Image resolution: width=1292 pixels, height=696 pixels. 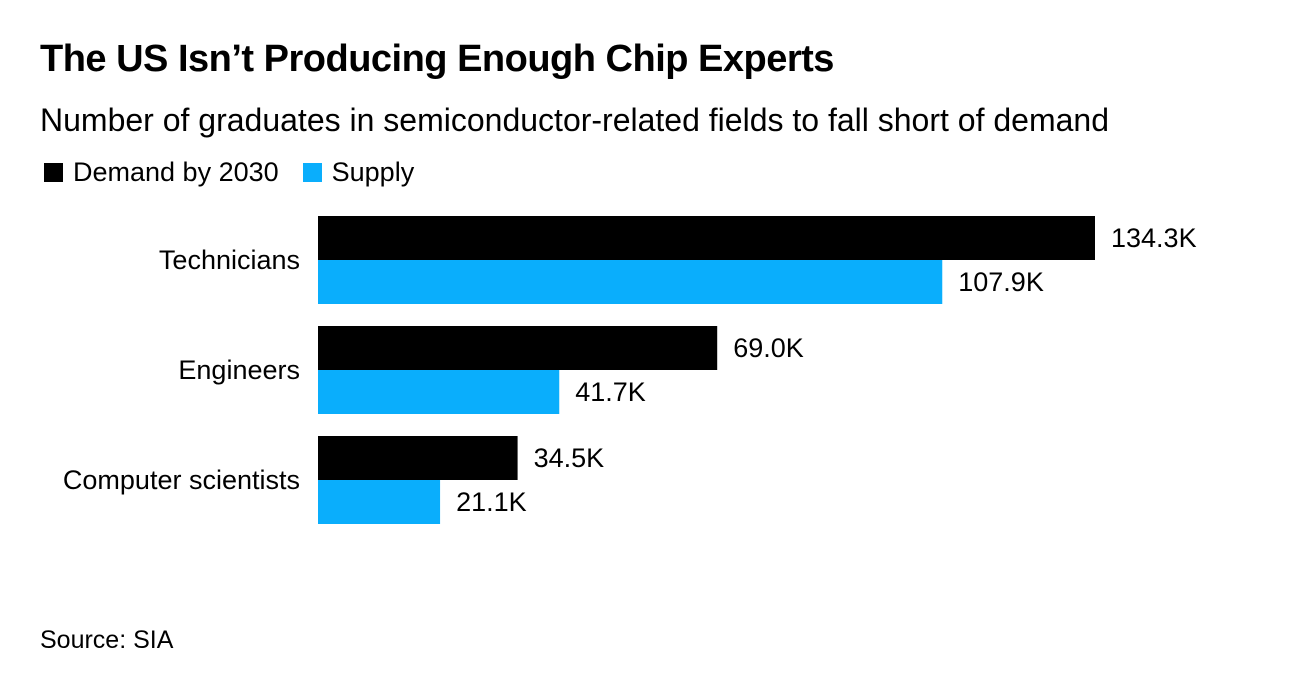 I want to click on legend: Demand by 2030 Supply, so click(x=241, y=172).